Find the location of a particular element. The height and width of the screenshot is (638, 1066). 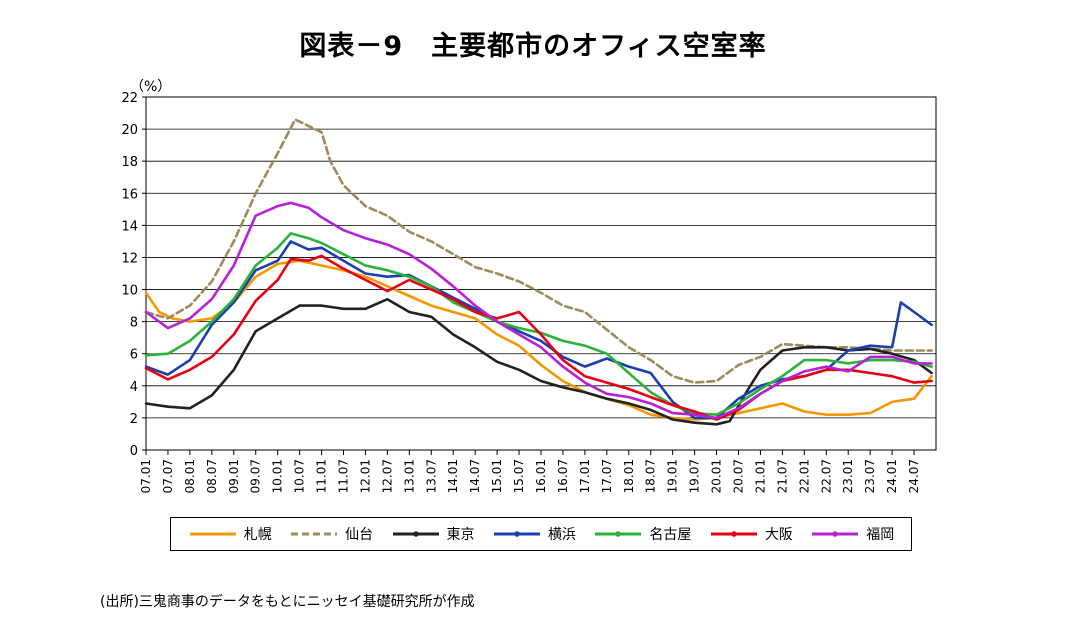

x-tick-label: 21.07 is located at coordinates (782, 476).